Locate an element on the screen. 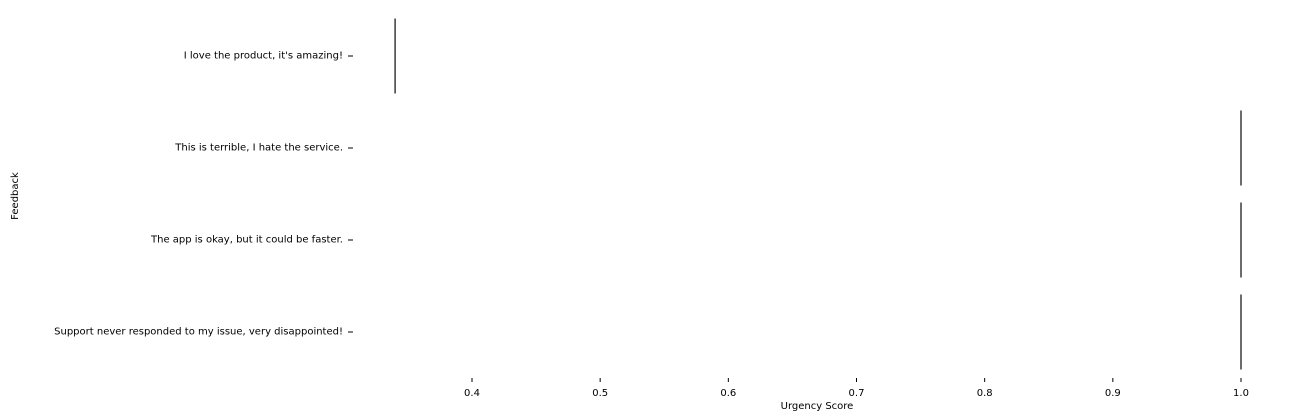  x-axis-label: Urgency Score is located at coordinates (817, 406).